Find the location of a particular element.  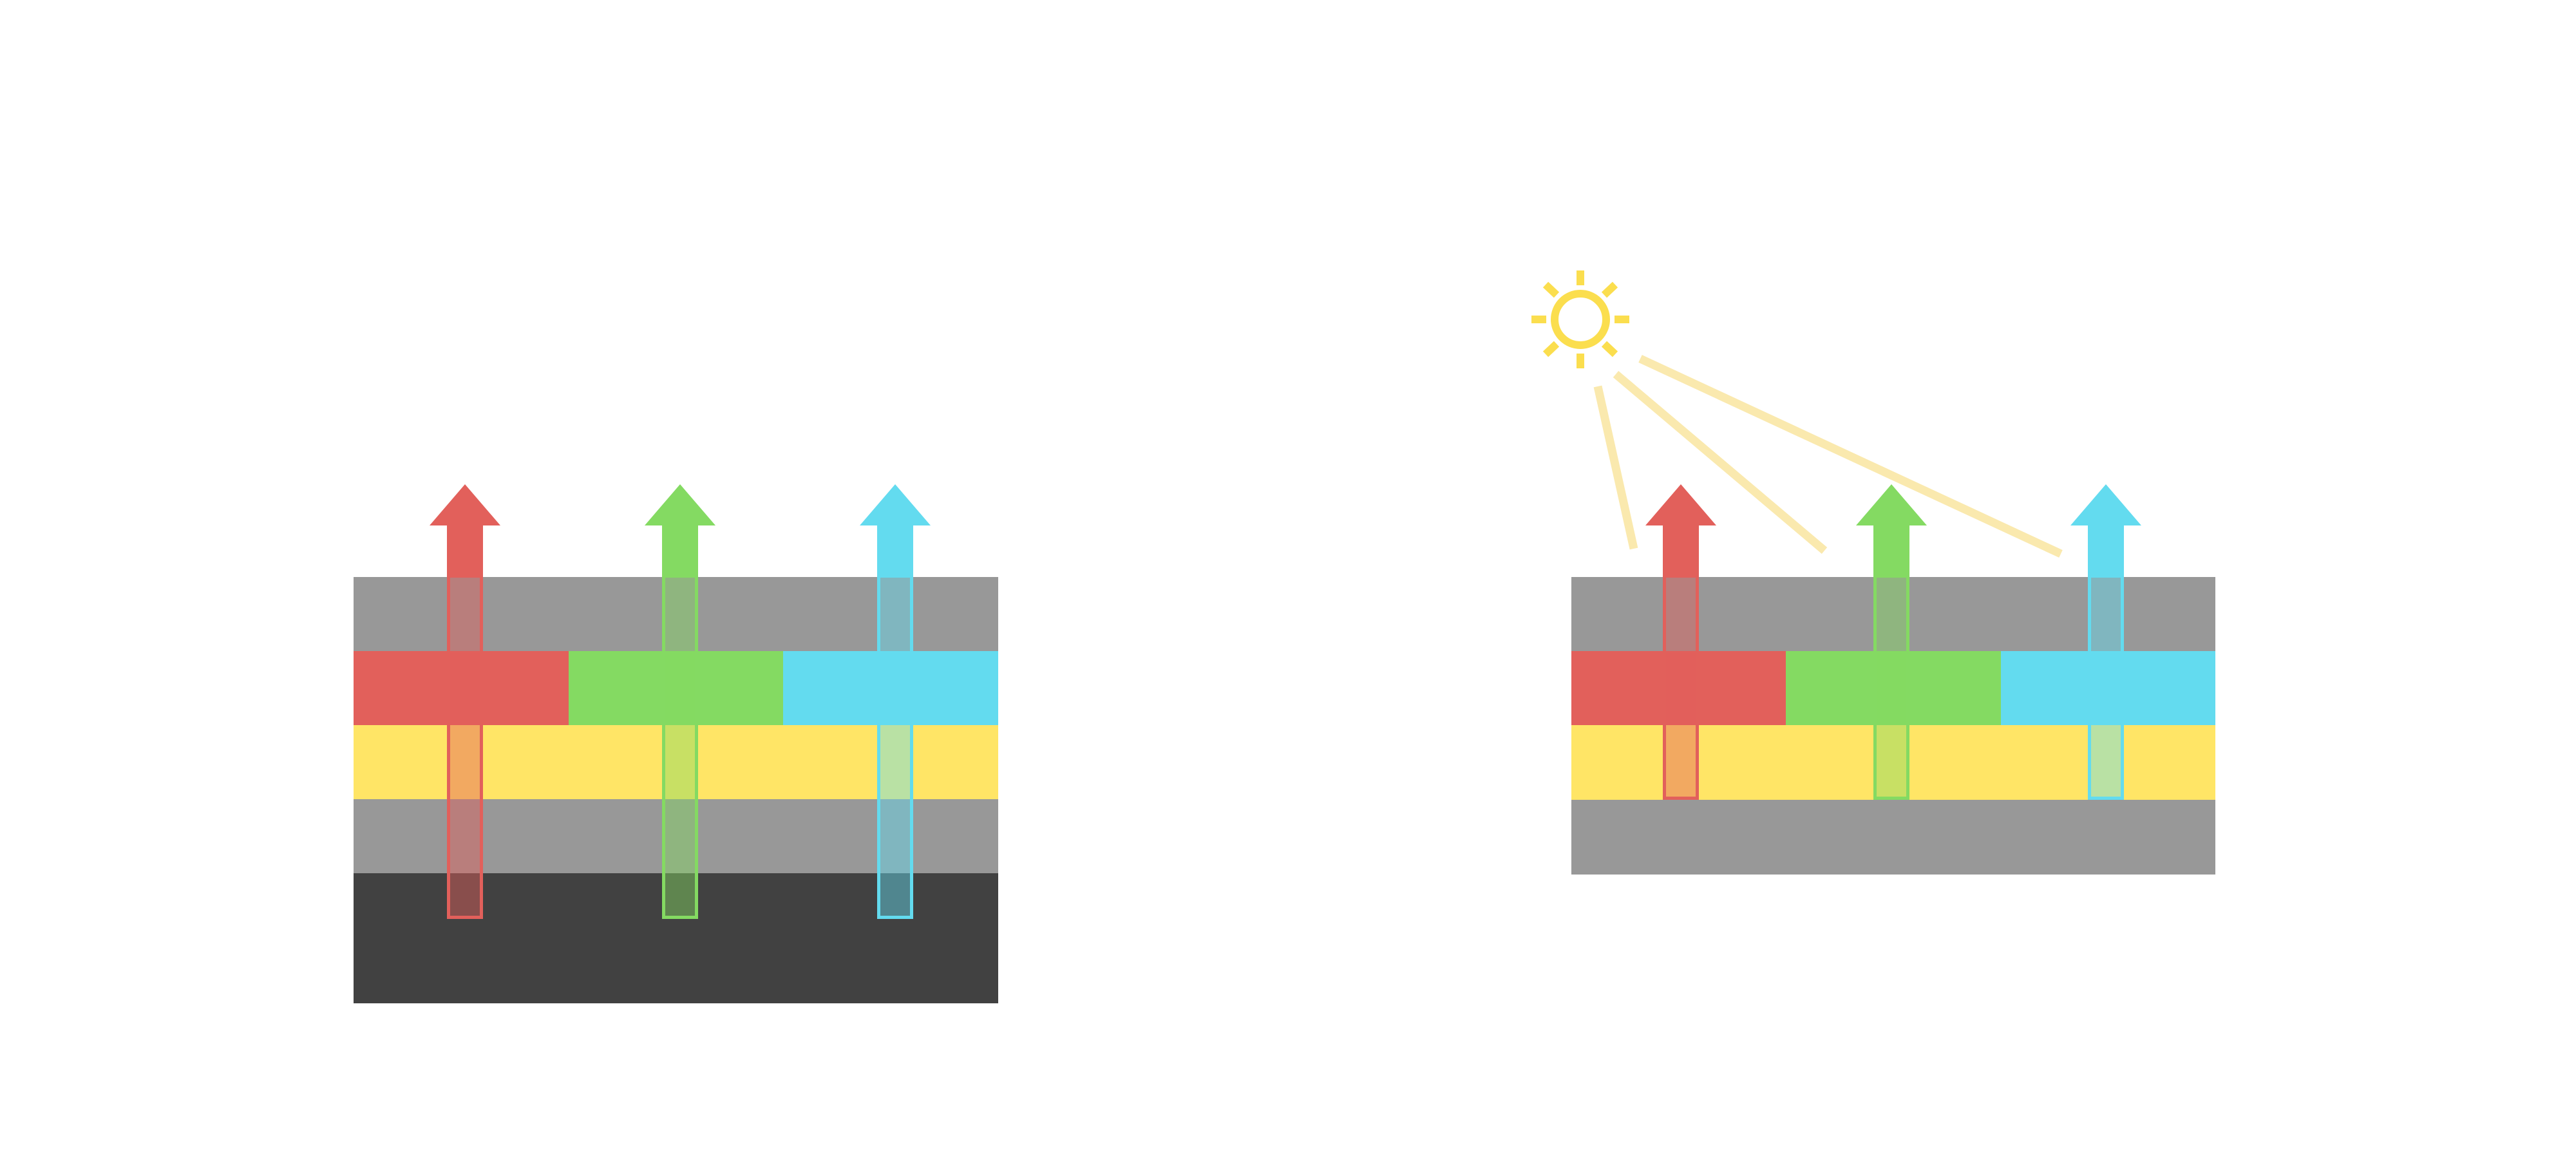

sun-spoke-ne is located at coordinates (1609, 289).